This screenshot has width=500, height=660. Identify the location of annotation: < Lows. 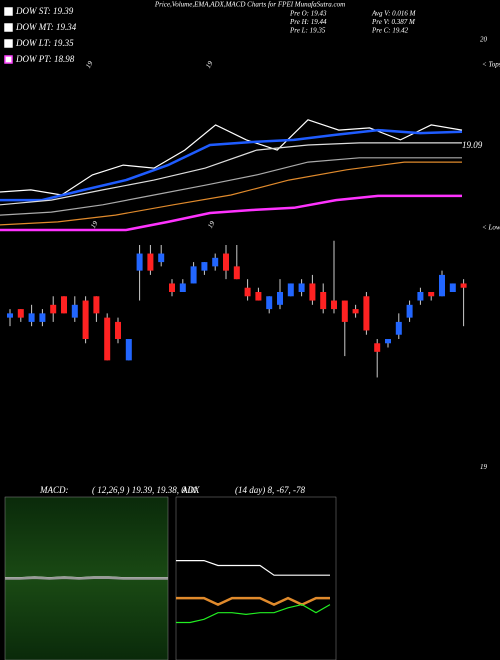
(491, 228).